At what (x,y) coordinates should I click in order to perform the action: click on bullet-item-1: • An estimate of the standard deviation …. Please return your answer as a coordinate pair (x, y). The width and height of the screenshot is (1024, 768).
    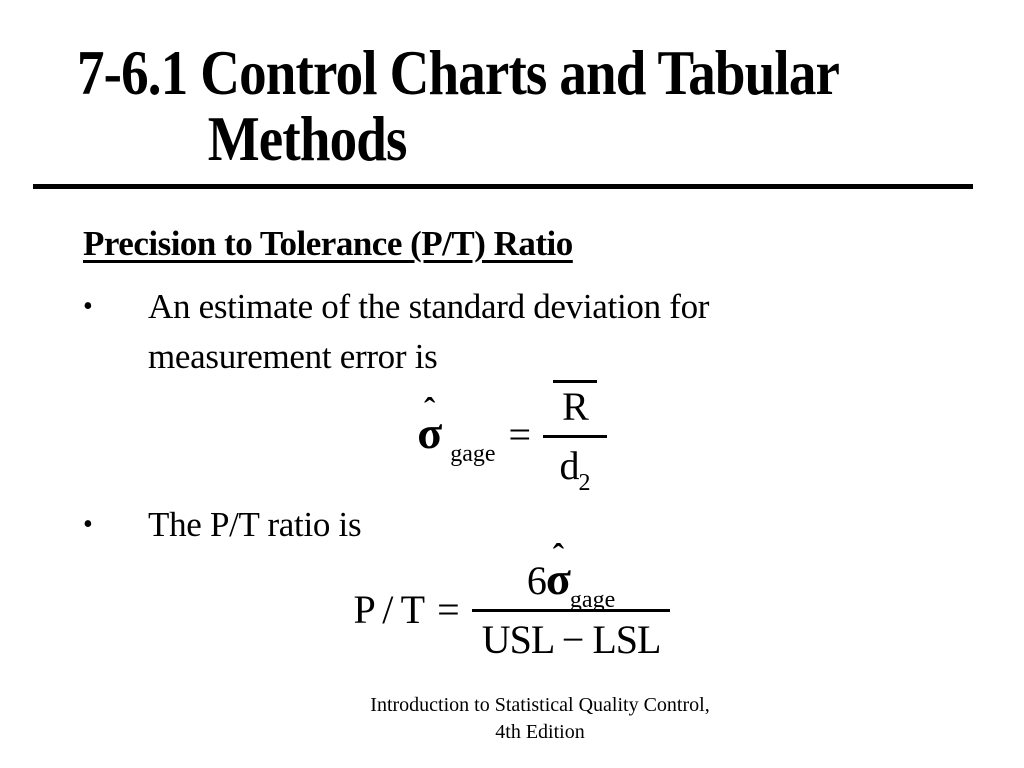
    Looking at the image, I should click on (465, 332).